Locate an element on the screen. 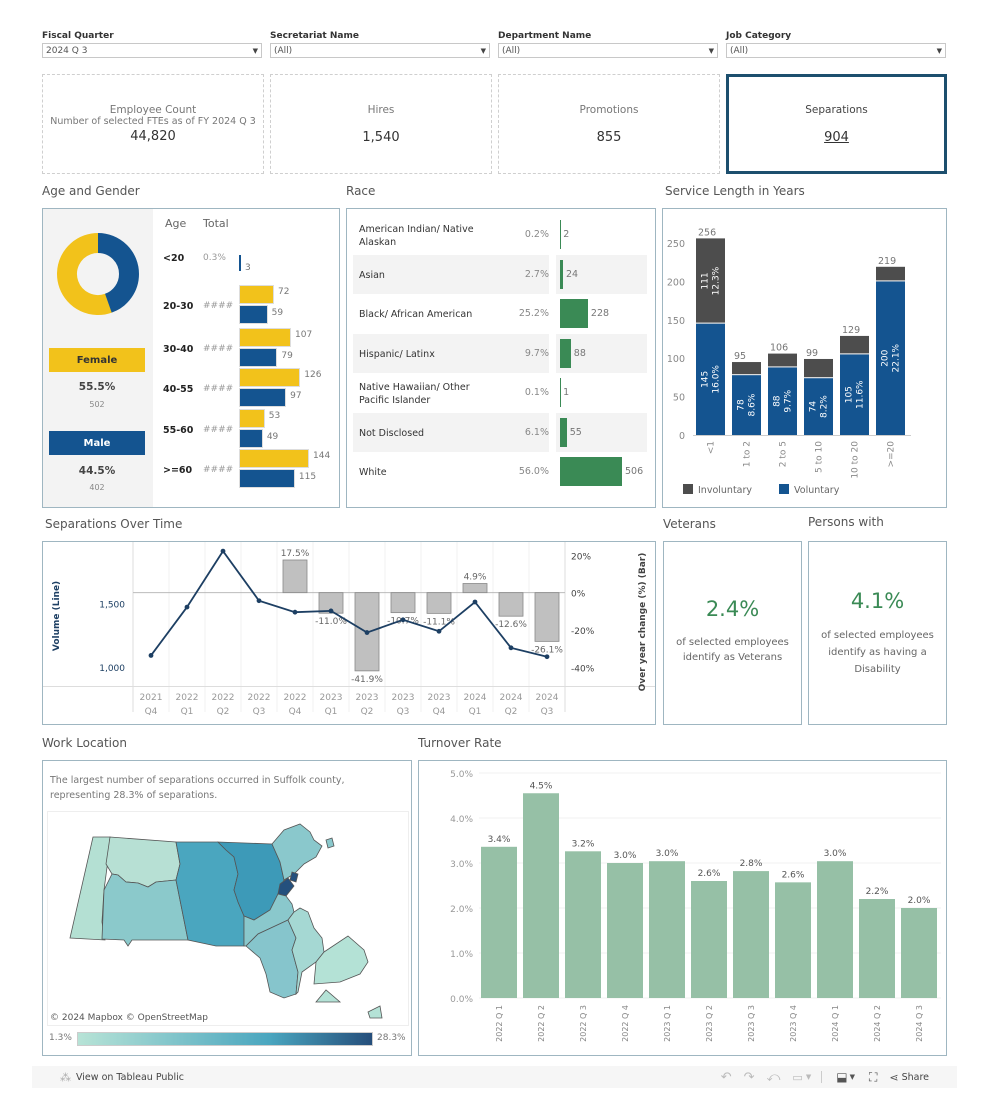 This screenshot has width=989, height=1096. county-essex-island is located at coordinates (330, 843).